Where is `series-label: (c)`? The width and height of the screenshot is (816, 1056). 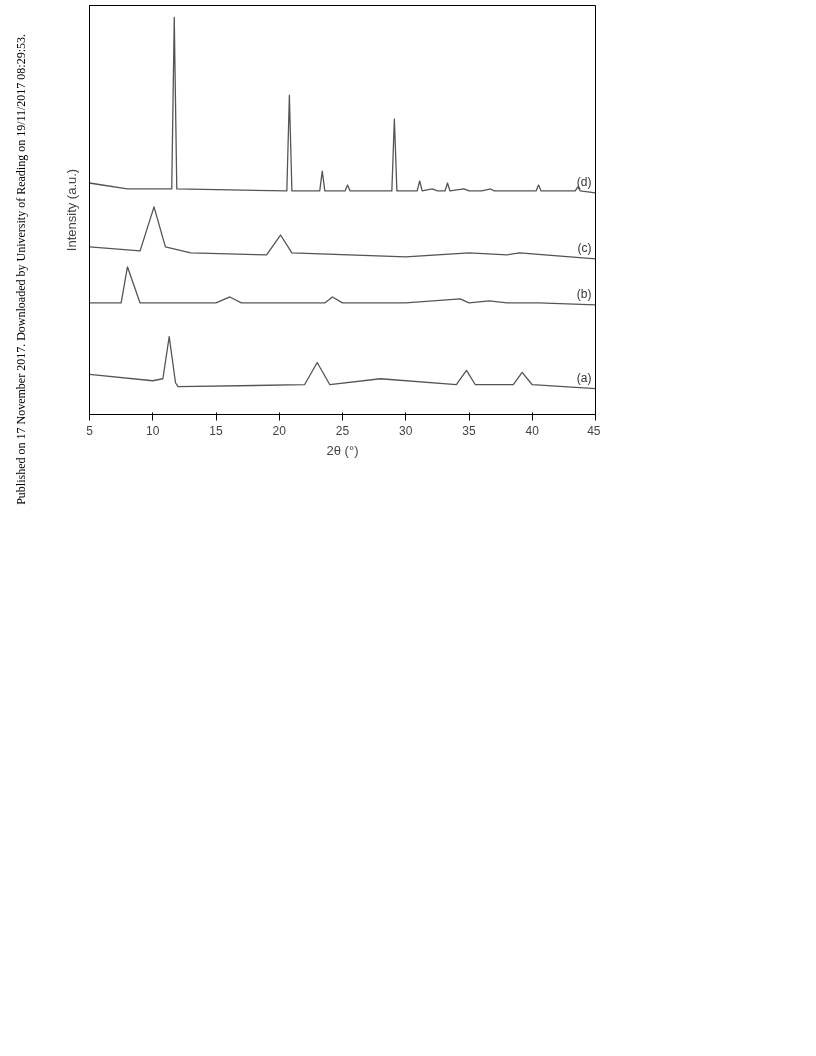 series-label: (c) is located at coordinates (584, 247).